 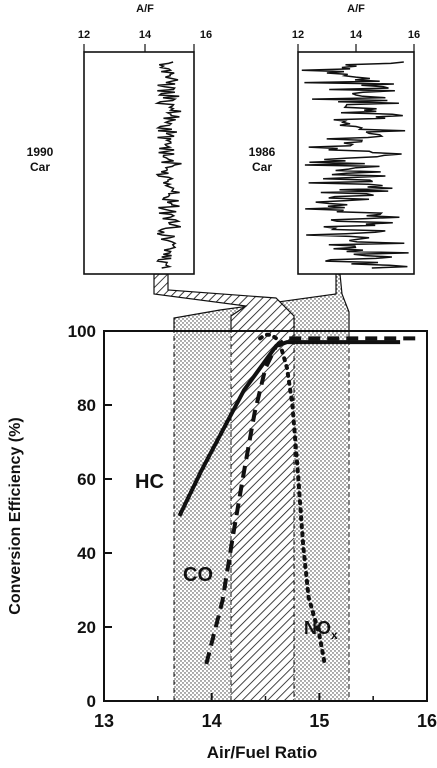 What do you see at coordinates (145, 9) in the screenshot?
I see `axis-title-af-left: A/F` at bounding box center [145, 9].